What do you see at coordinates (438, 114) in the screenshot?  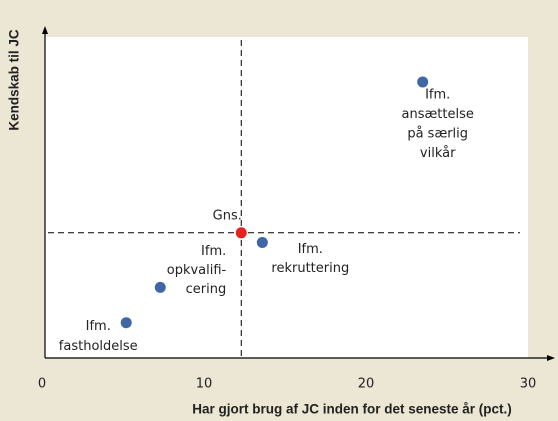 I see `point-label: ansættelse` at bounding box center [438, 114].